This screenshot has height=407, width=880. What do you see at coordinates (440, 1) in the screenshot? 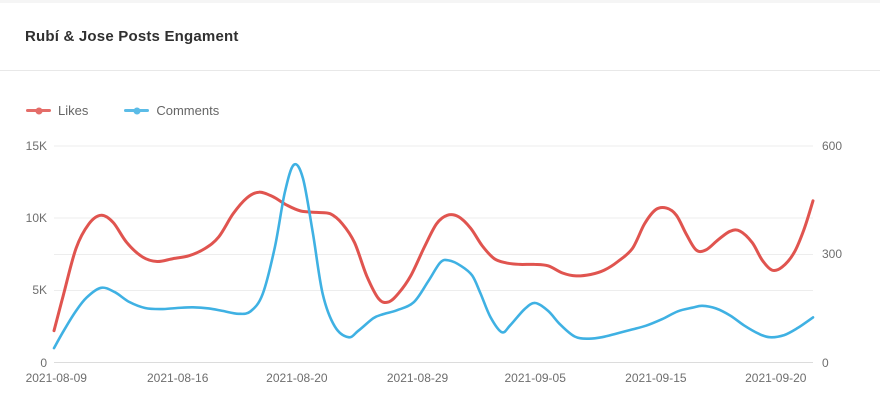
I see `top-edge-strip` at bounding box center [440, 1].